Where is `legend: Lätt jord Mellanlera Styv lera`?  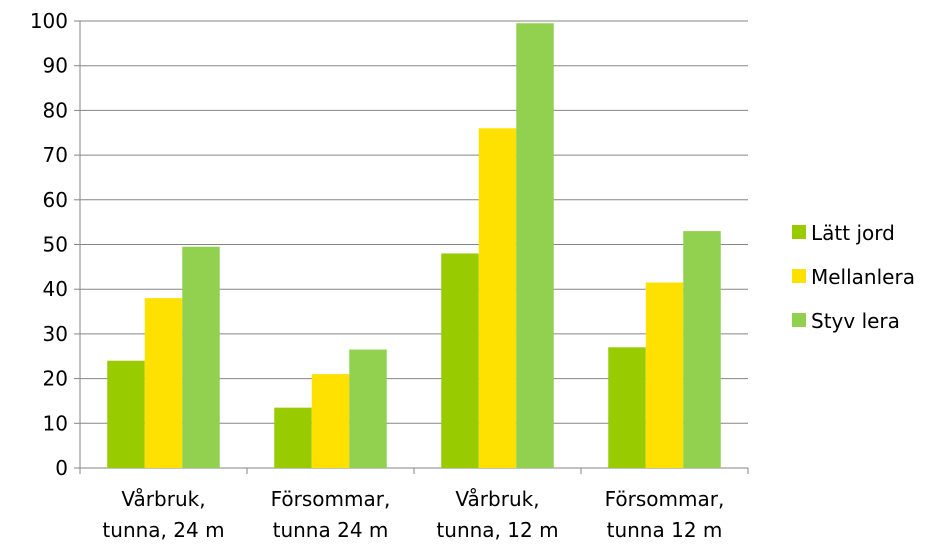
legend: Lätt jord Mellanlera Styv lera is located at coordinates (853, 277).